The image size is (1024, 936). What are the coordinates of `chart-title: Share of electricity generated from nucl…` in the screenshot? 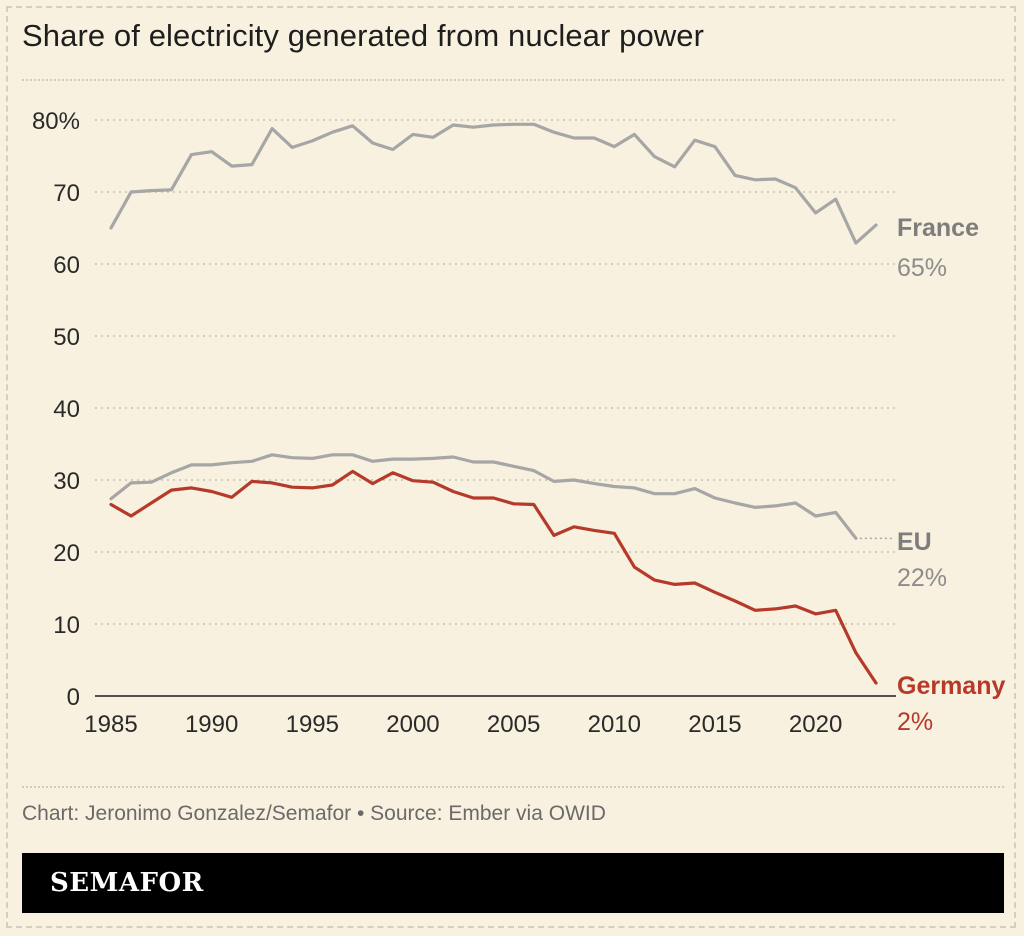 It's located at (363, 35).